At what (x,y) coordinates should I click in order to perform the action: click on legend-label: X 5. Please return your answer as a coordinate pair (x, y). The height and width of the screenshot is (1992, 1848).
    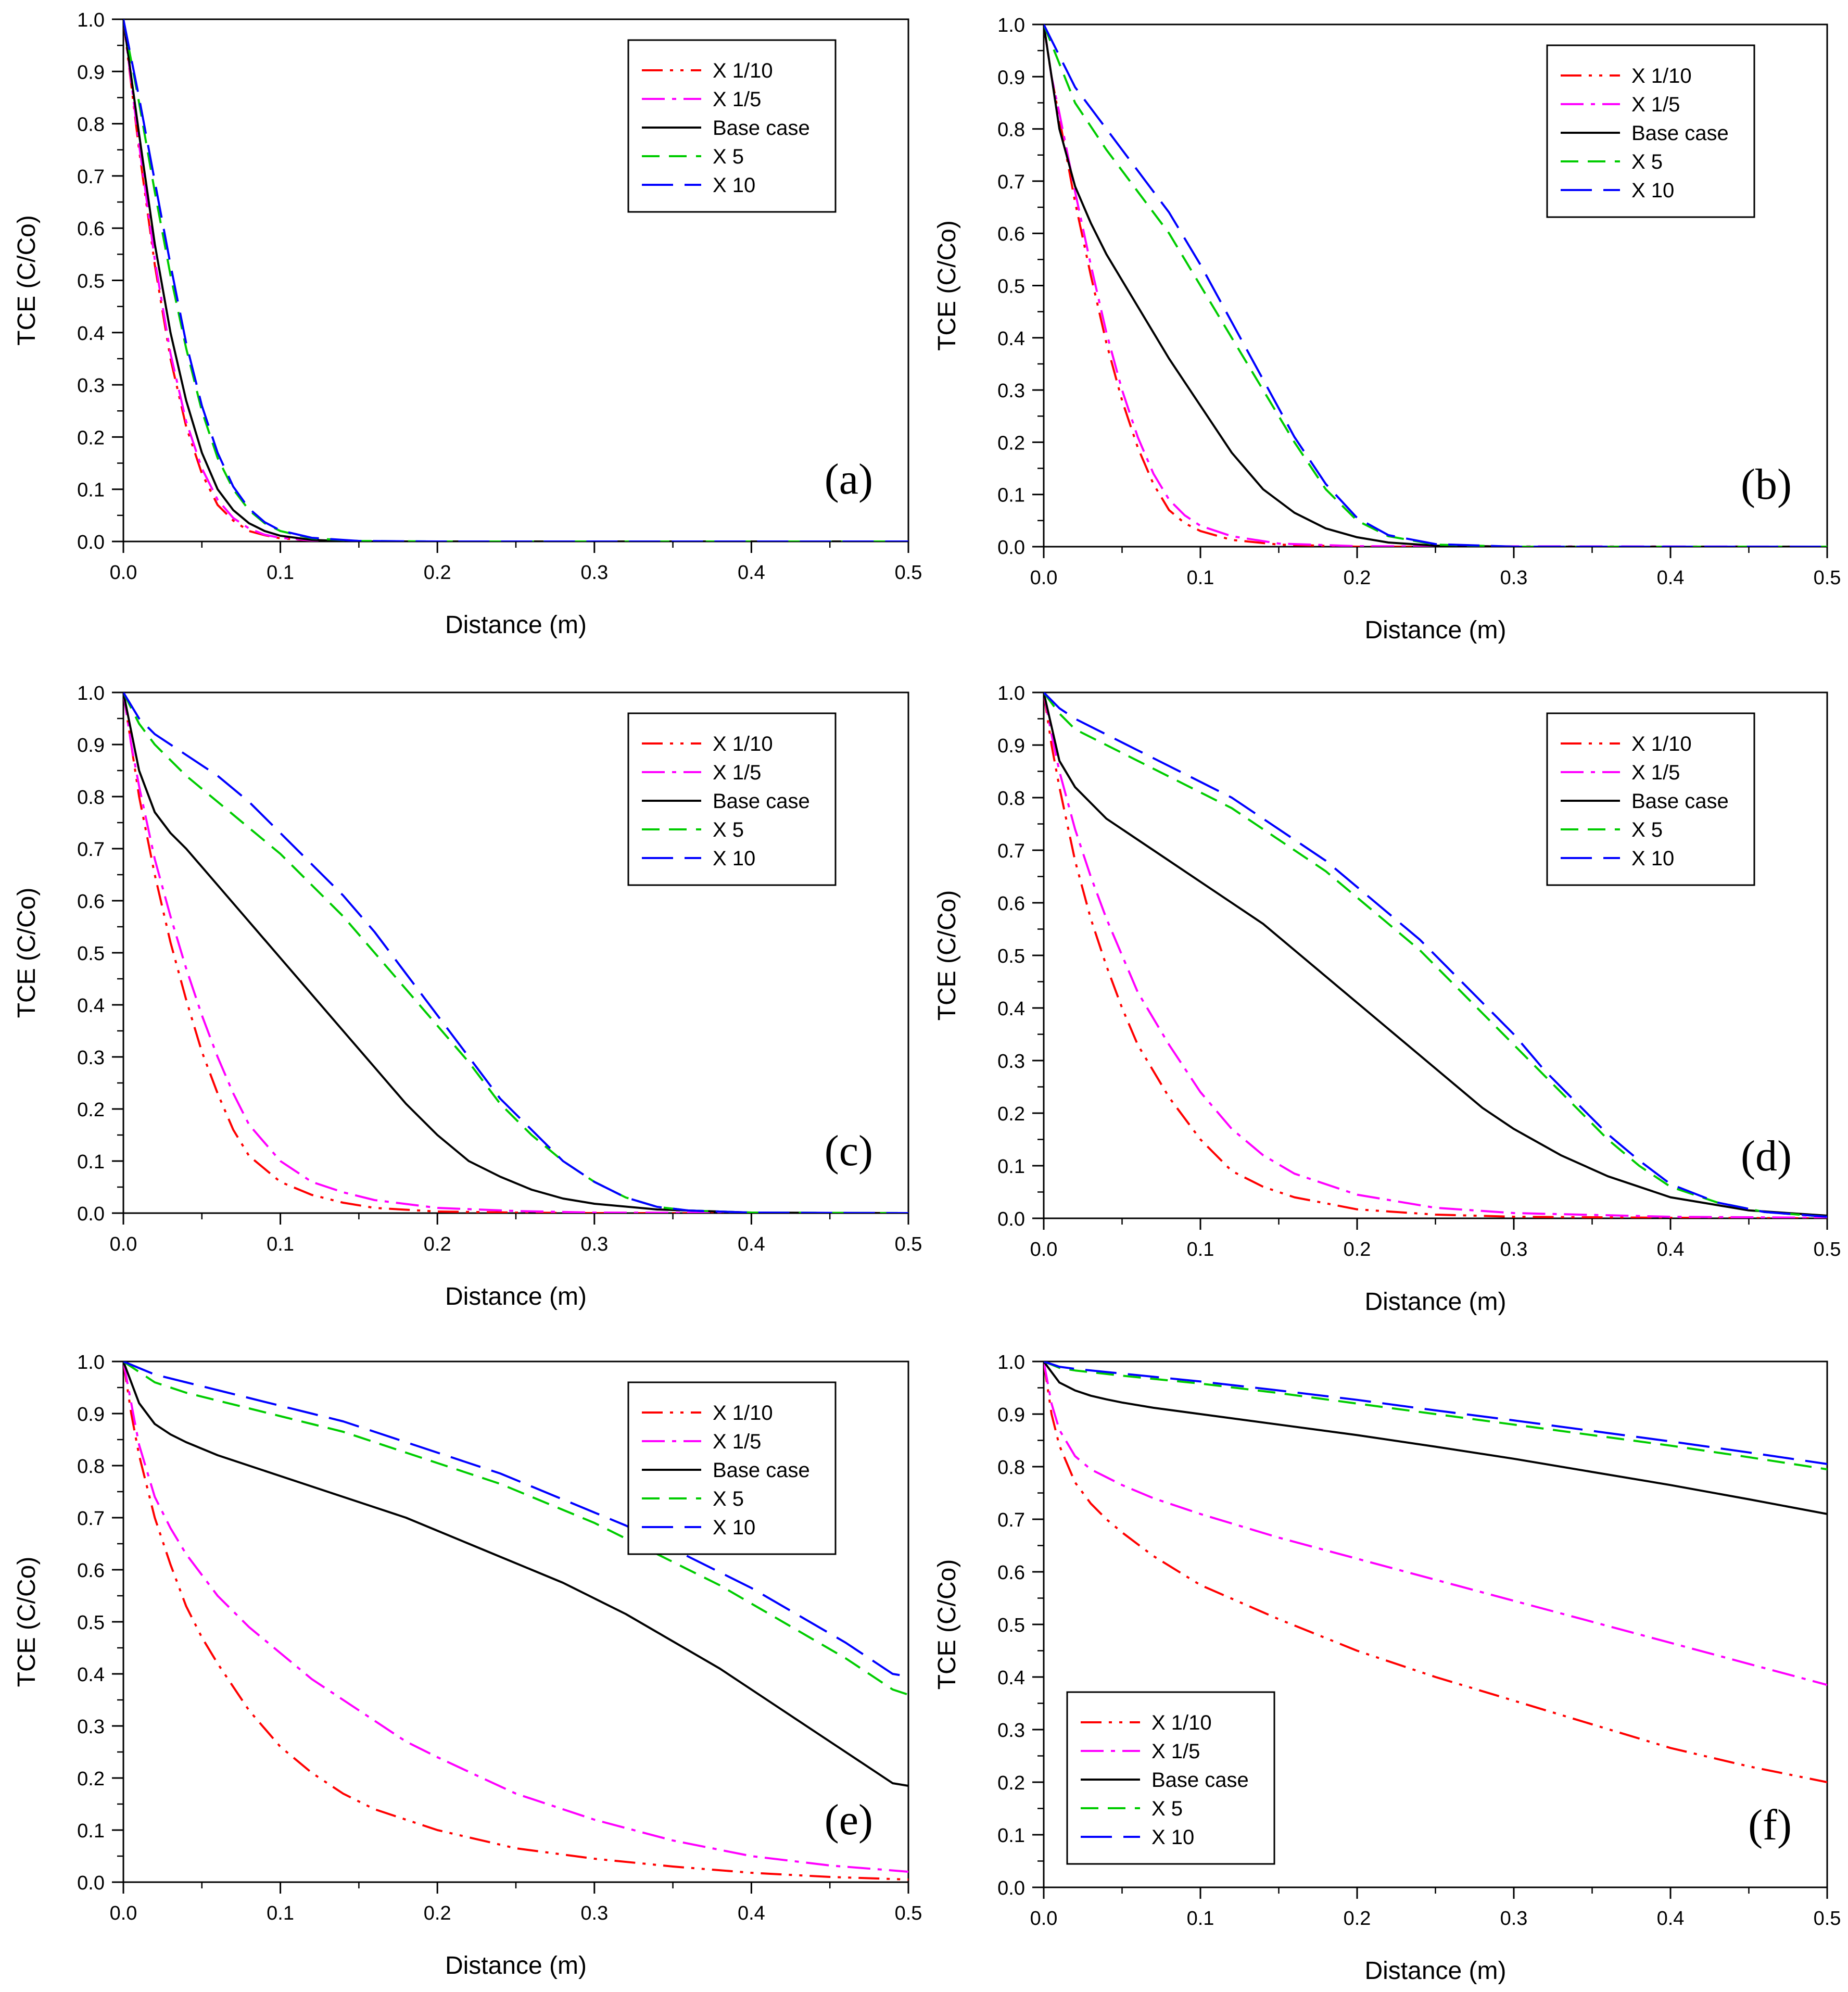
    Looking at the image, I should click on (728, 156).